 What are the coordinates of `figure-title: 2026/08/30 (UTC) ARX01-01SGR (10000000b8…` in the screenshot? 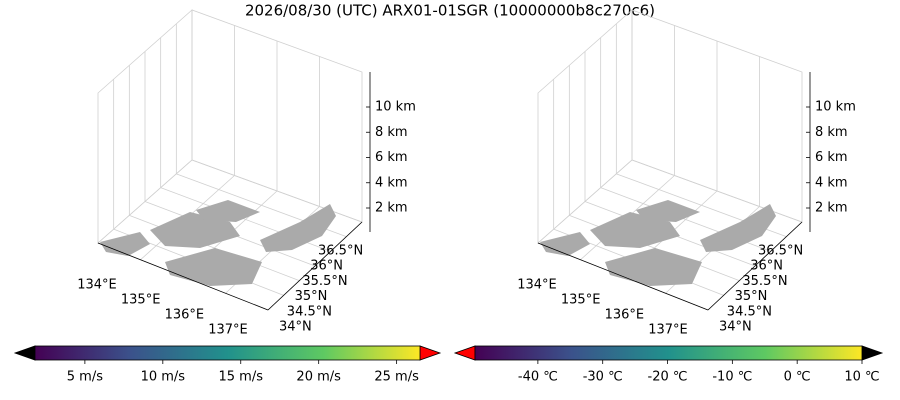 It's located at (450, 11).